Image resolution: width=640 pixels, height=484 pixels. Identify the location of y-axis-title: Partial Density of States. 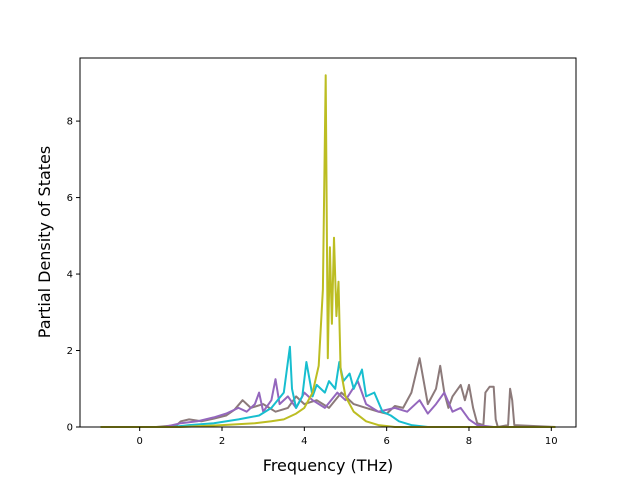
(44, 242).